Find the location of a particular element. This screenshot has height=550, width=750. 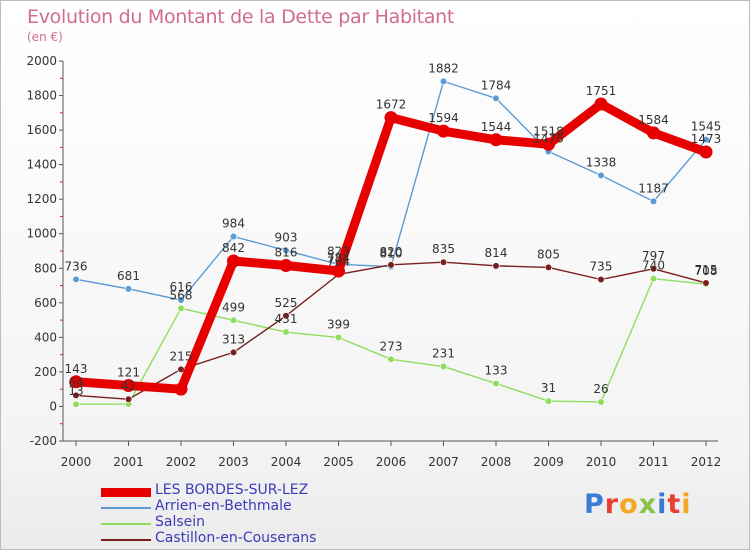

x-tick-label: 2006 is located at coordinates (391, 462).